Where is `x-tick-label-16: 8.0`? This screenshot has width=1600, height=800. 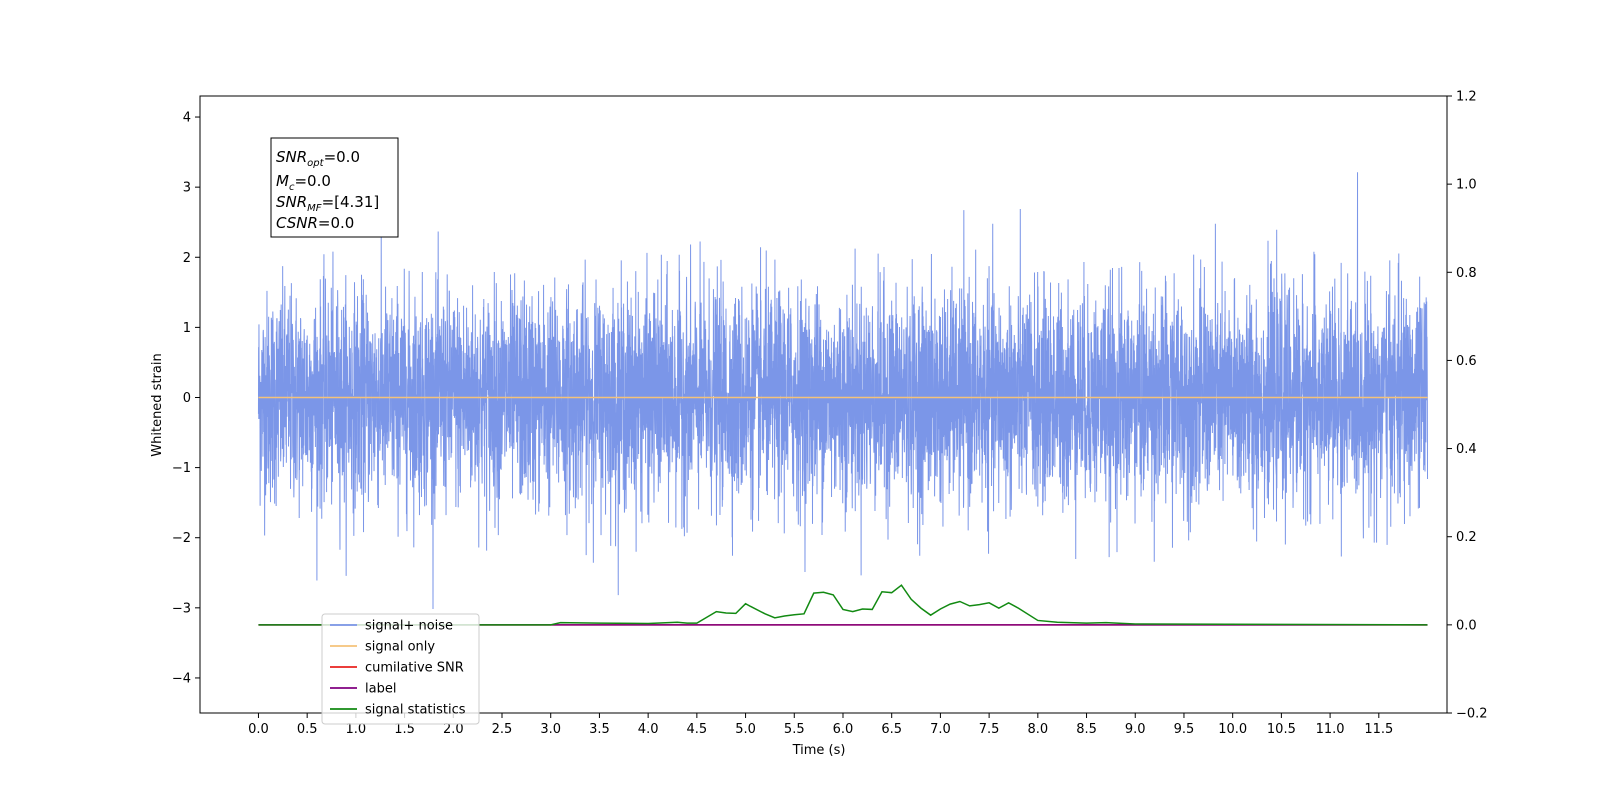
x-tick-label-16: 8.0 is located at coordinates (1037, 729).